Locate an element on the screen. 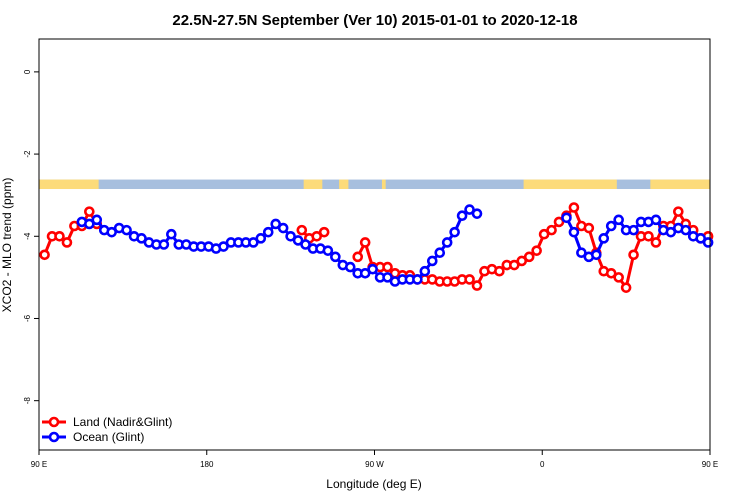 This screenshot has width=750, height=500. legend: Land (Nadir&Glint) Ocean (Glint) is located at coordinates (107, 429).